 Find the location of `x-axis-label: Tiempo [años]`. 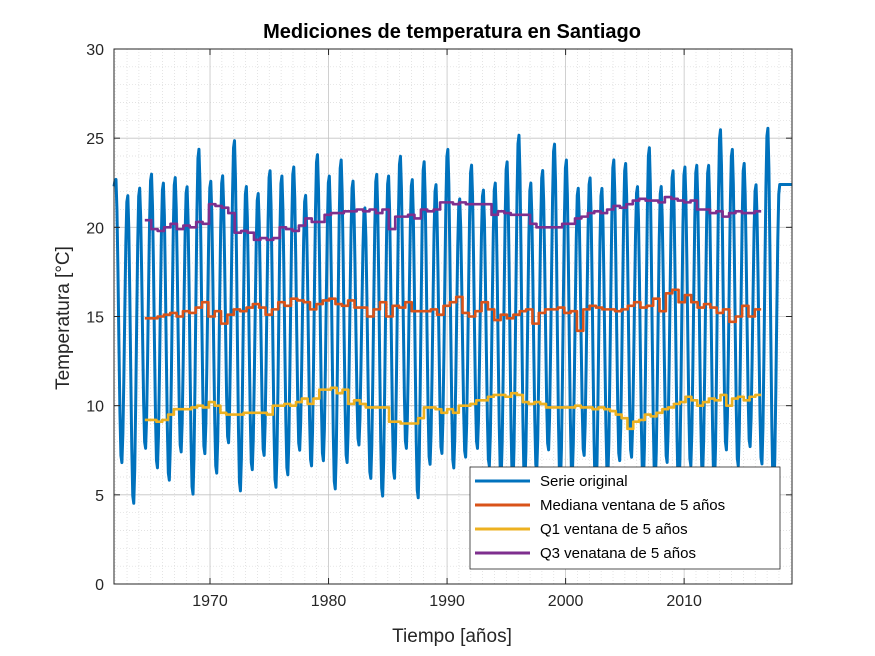

x-axis-label: Tiempo [años] is located at coordinates (452, 636).